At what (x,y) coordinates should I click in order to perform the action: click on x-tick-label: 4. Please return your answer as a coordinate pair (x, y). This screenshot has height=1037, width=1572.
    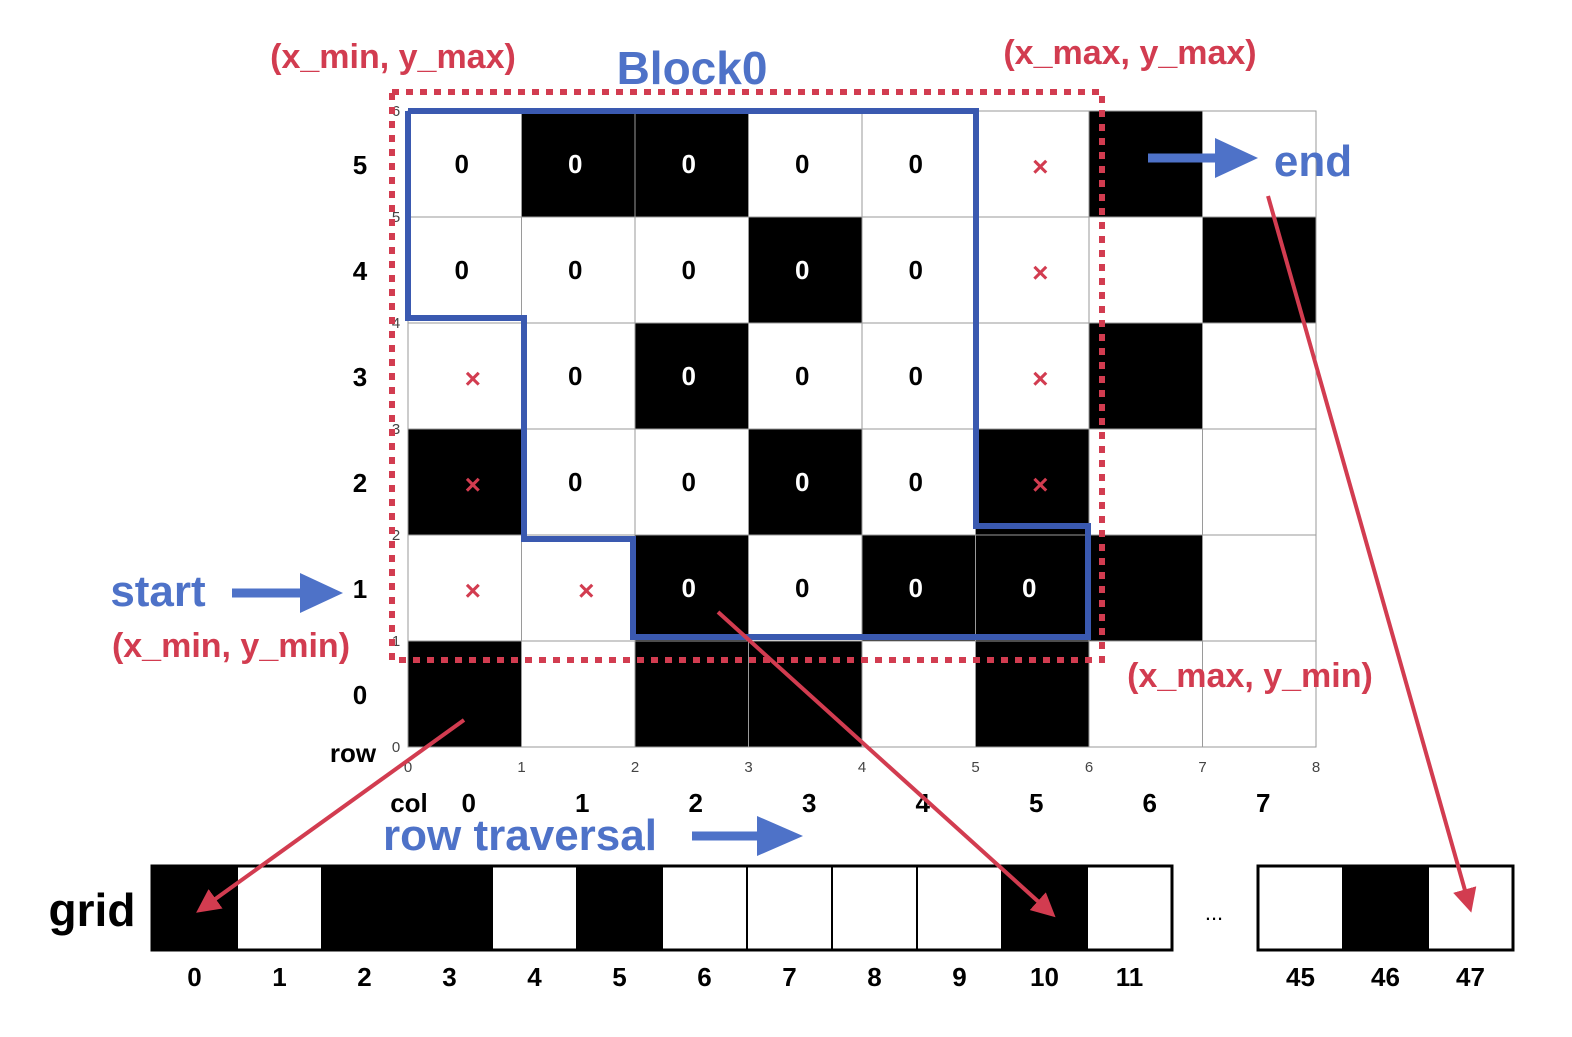
    Looking at the image, I should click on (862, 767).